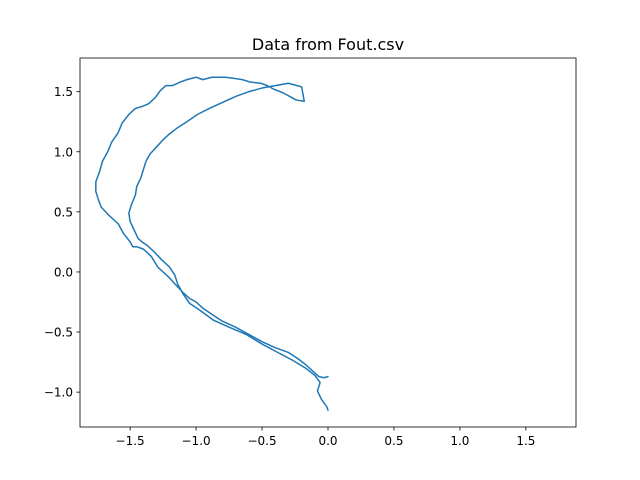 Image resolution: width=640 pixels, height=480 pixels. I want to click on y-tick-label: −0.5, so click(58, 333).